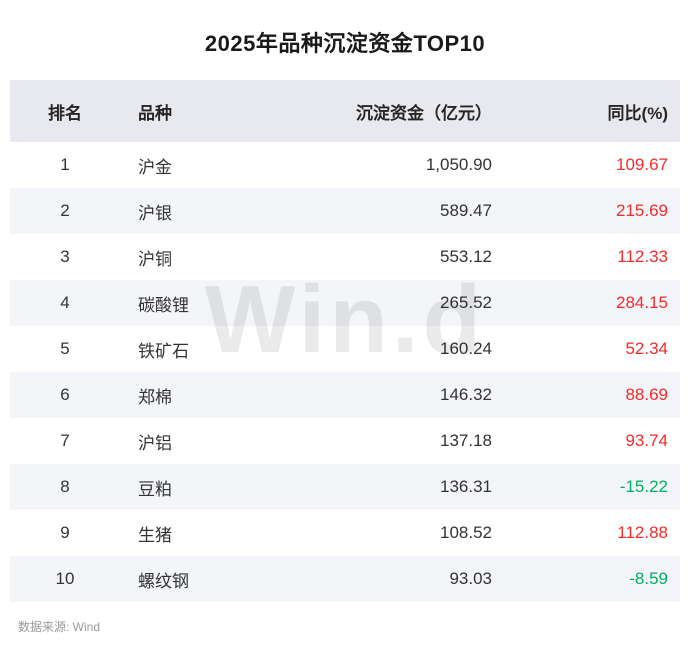 The image size is (690, 649). Describe the element at coordinates (642, 210) in the screenshot. I see `cell-yoy: 215.69` at that location.